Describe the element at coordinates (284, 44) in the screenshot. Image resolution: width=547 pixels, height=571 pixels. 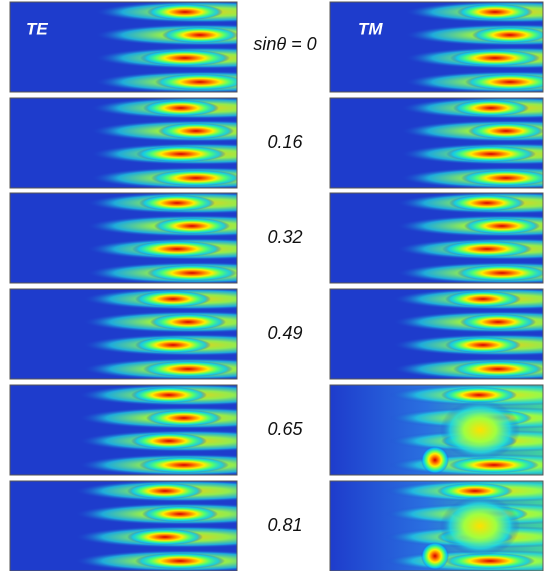
I see `row-label: sinθ = 0` at that location.